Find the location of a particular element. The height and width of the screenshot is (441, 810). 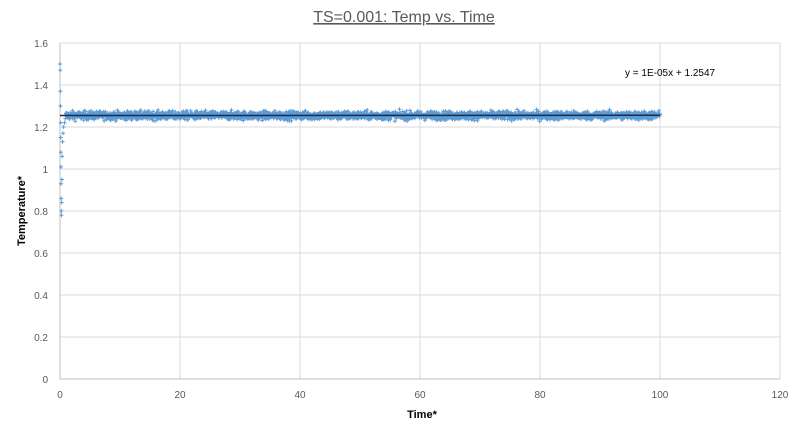

x-tick-label: 40 is located at coordinates (300, 395).